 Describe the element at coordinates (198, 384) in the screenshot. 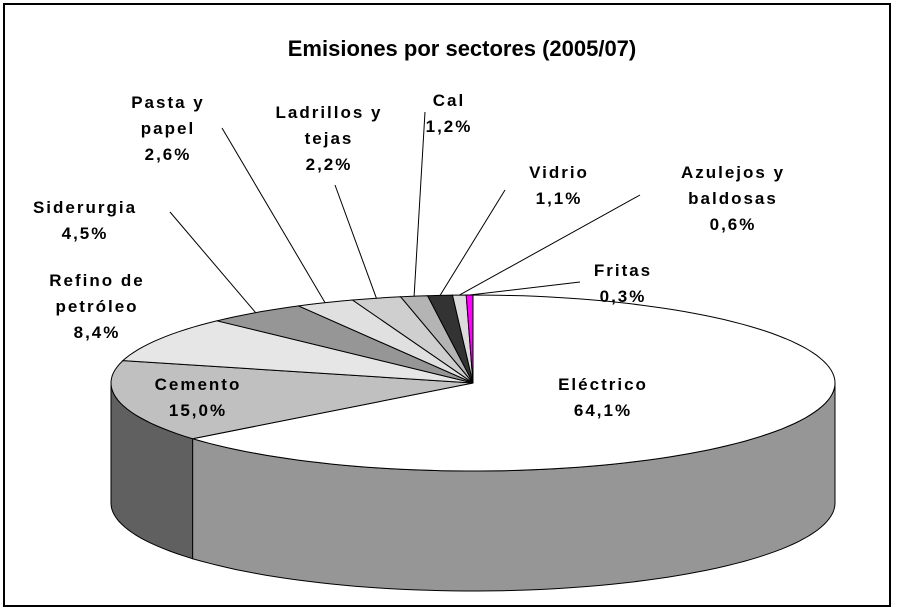

I see `category-label: Cemento` at that location.